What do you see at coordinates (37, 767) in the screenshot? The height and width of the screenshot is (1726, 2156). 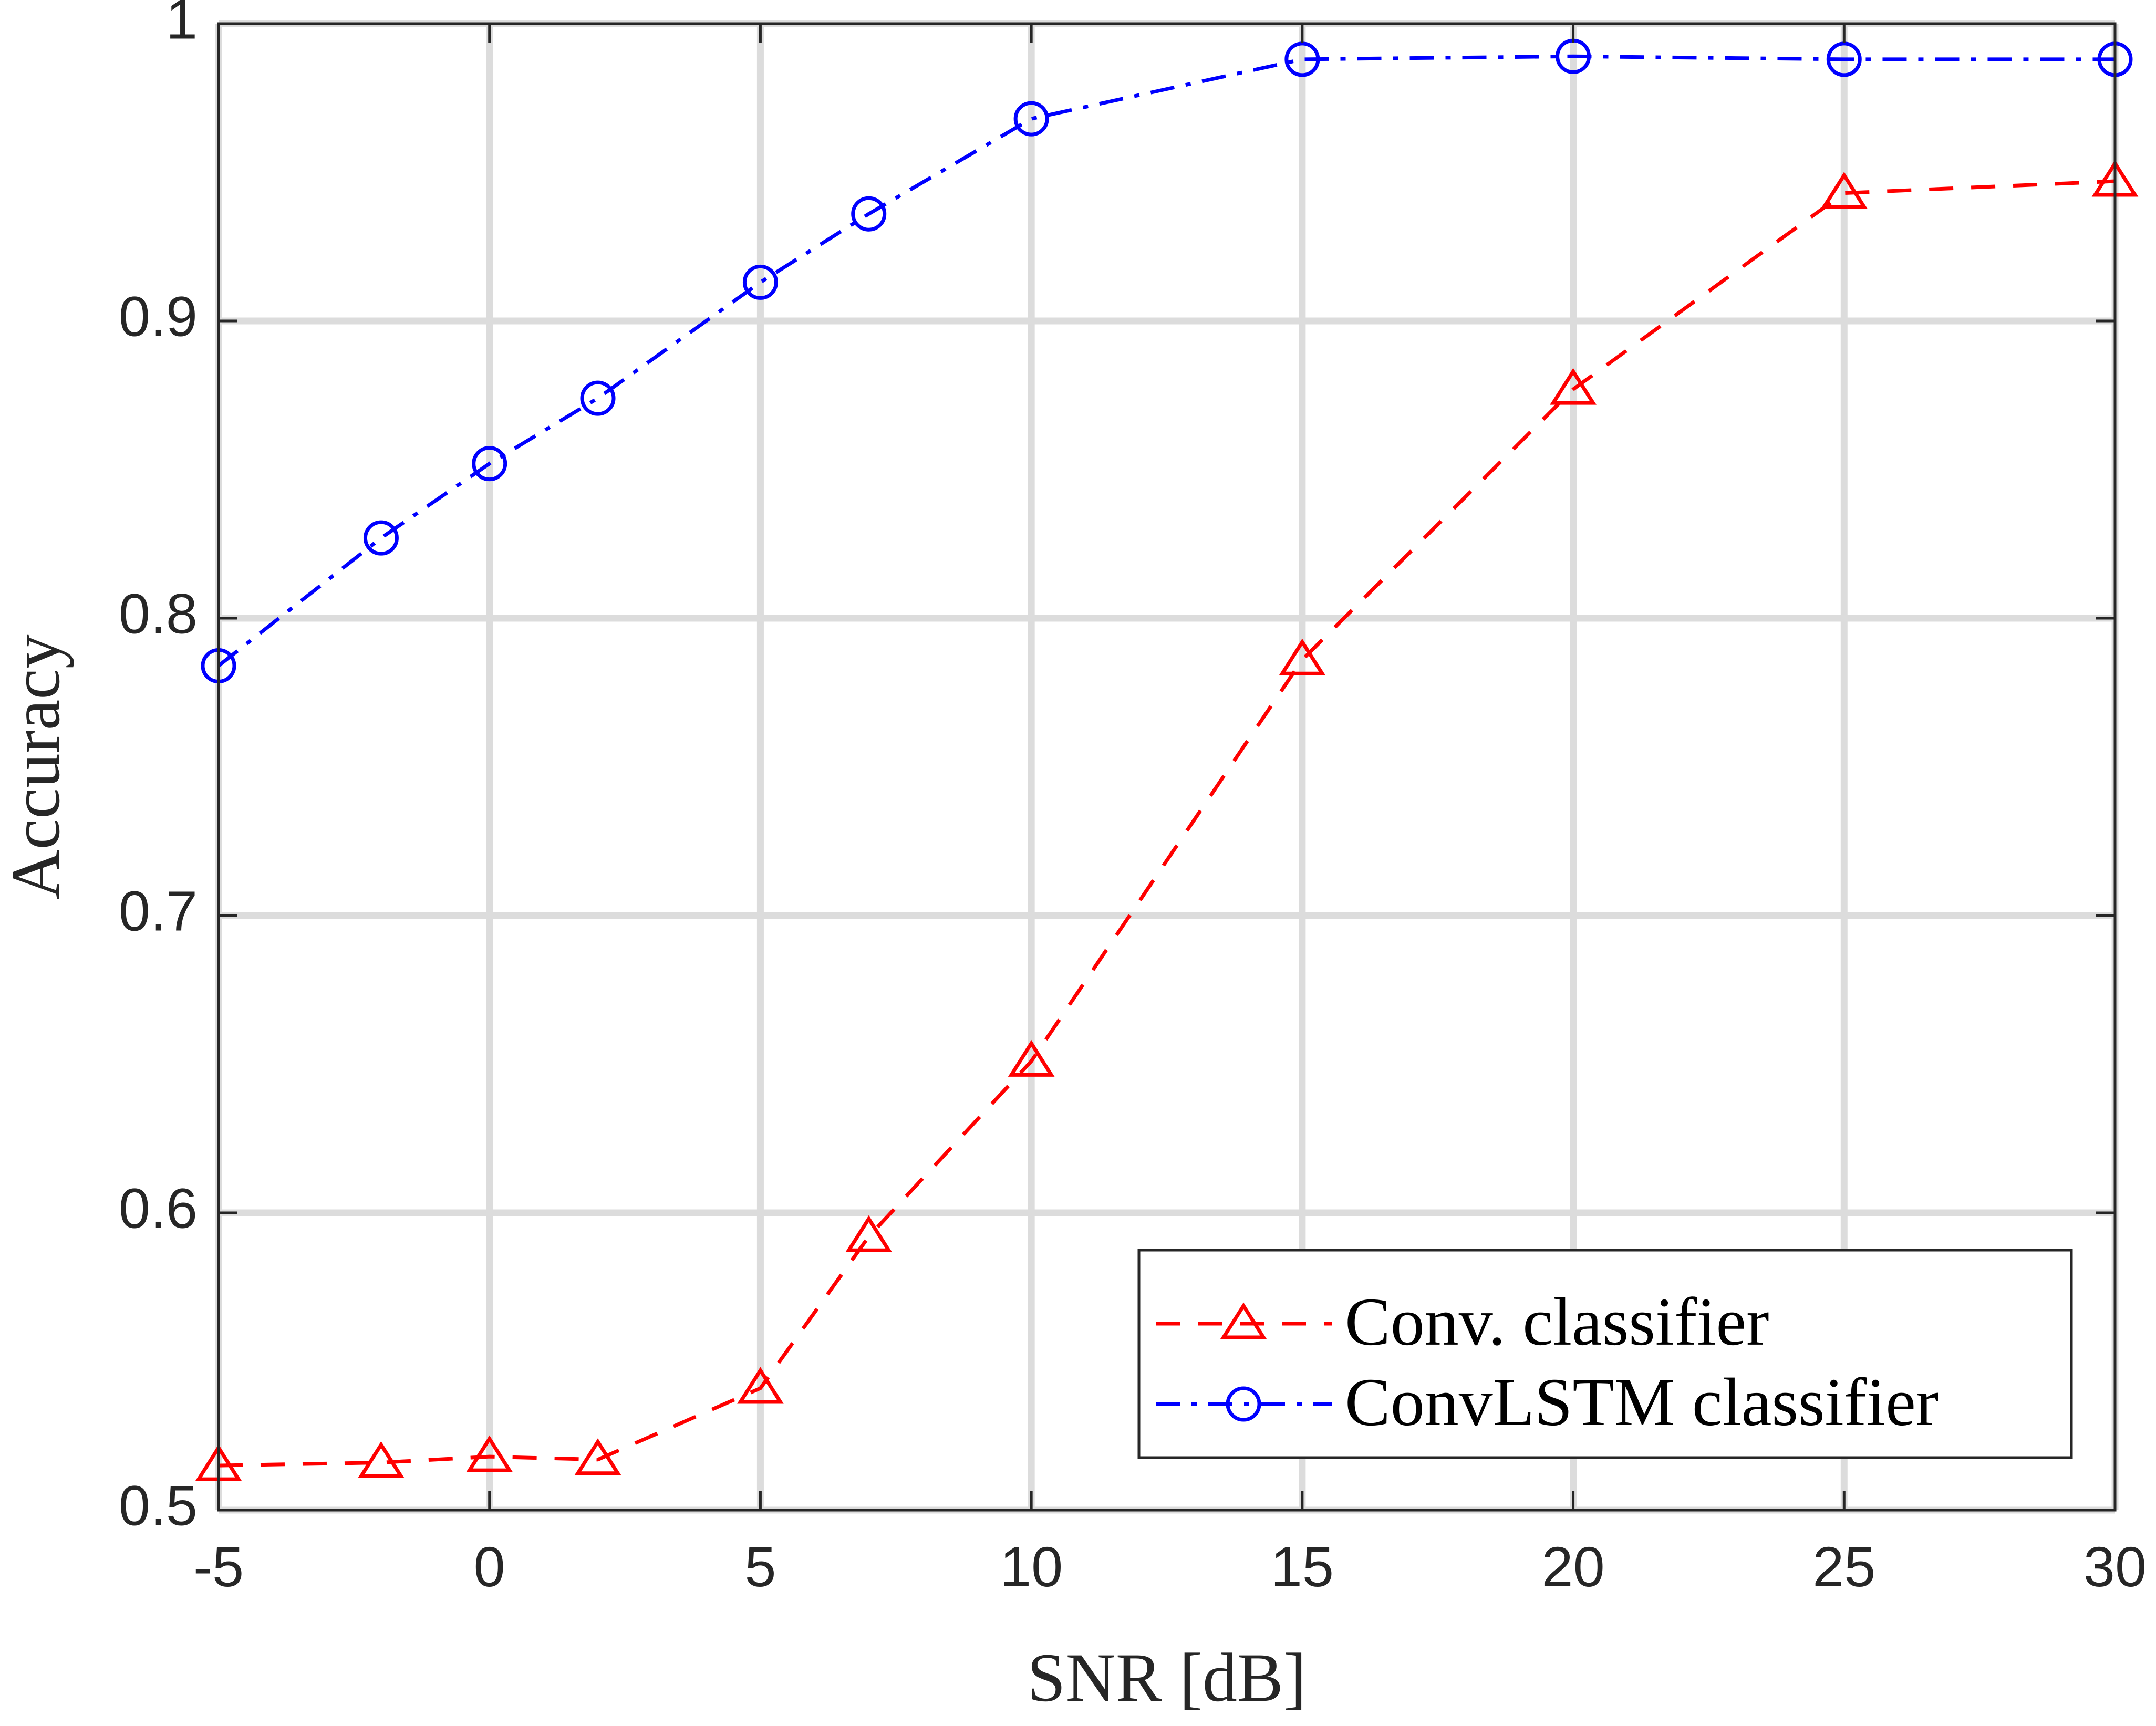 I see `y-axis-title: Accuracy` at bounding box center [37, 767].